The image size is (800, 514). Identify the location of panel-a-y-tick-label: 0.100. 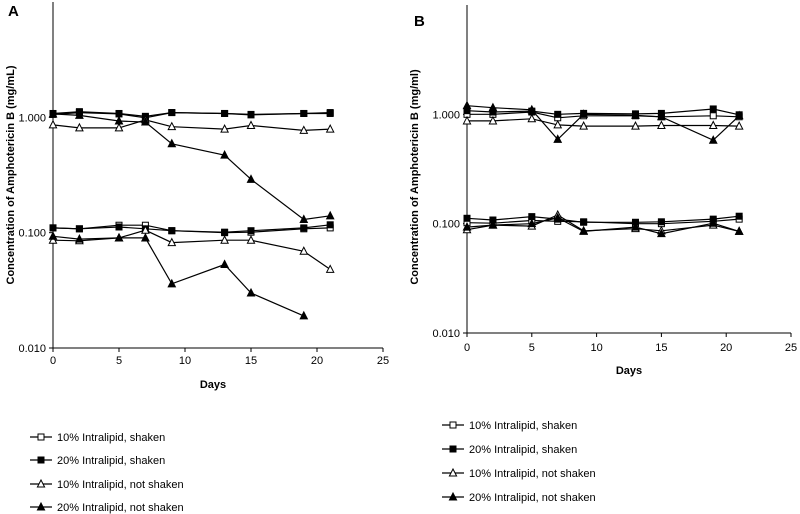
(32, 234).